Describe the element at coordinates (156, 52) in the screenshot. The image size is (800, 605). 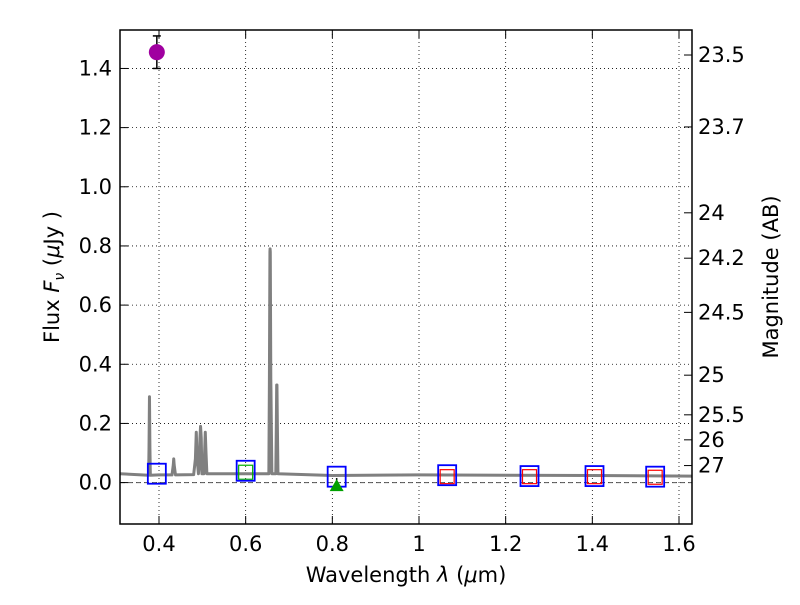
I see `detection-point` at that location.